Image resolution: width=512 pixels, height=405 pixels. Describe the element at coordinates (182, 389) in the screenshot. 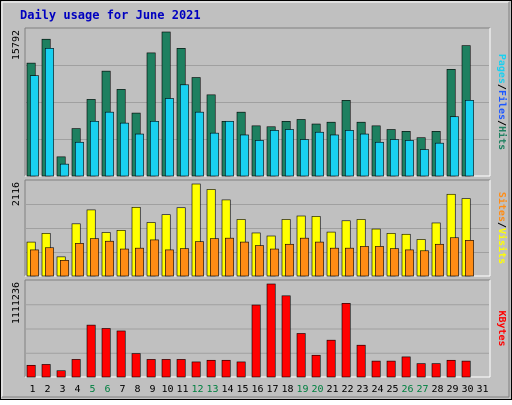

I see `x-tick-label-day-11: 11` at that location.